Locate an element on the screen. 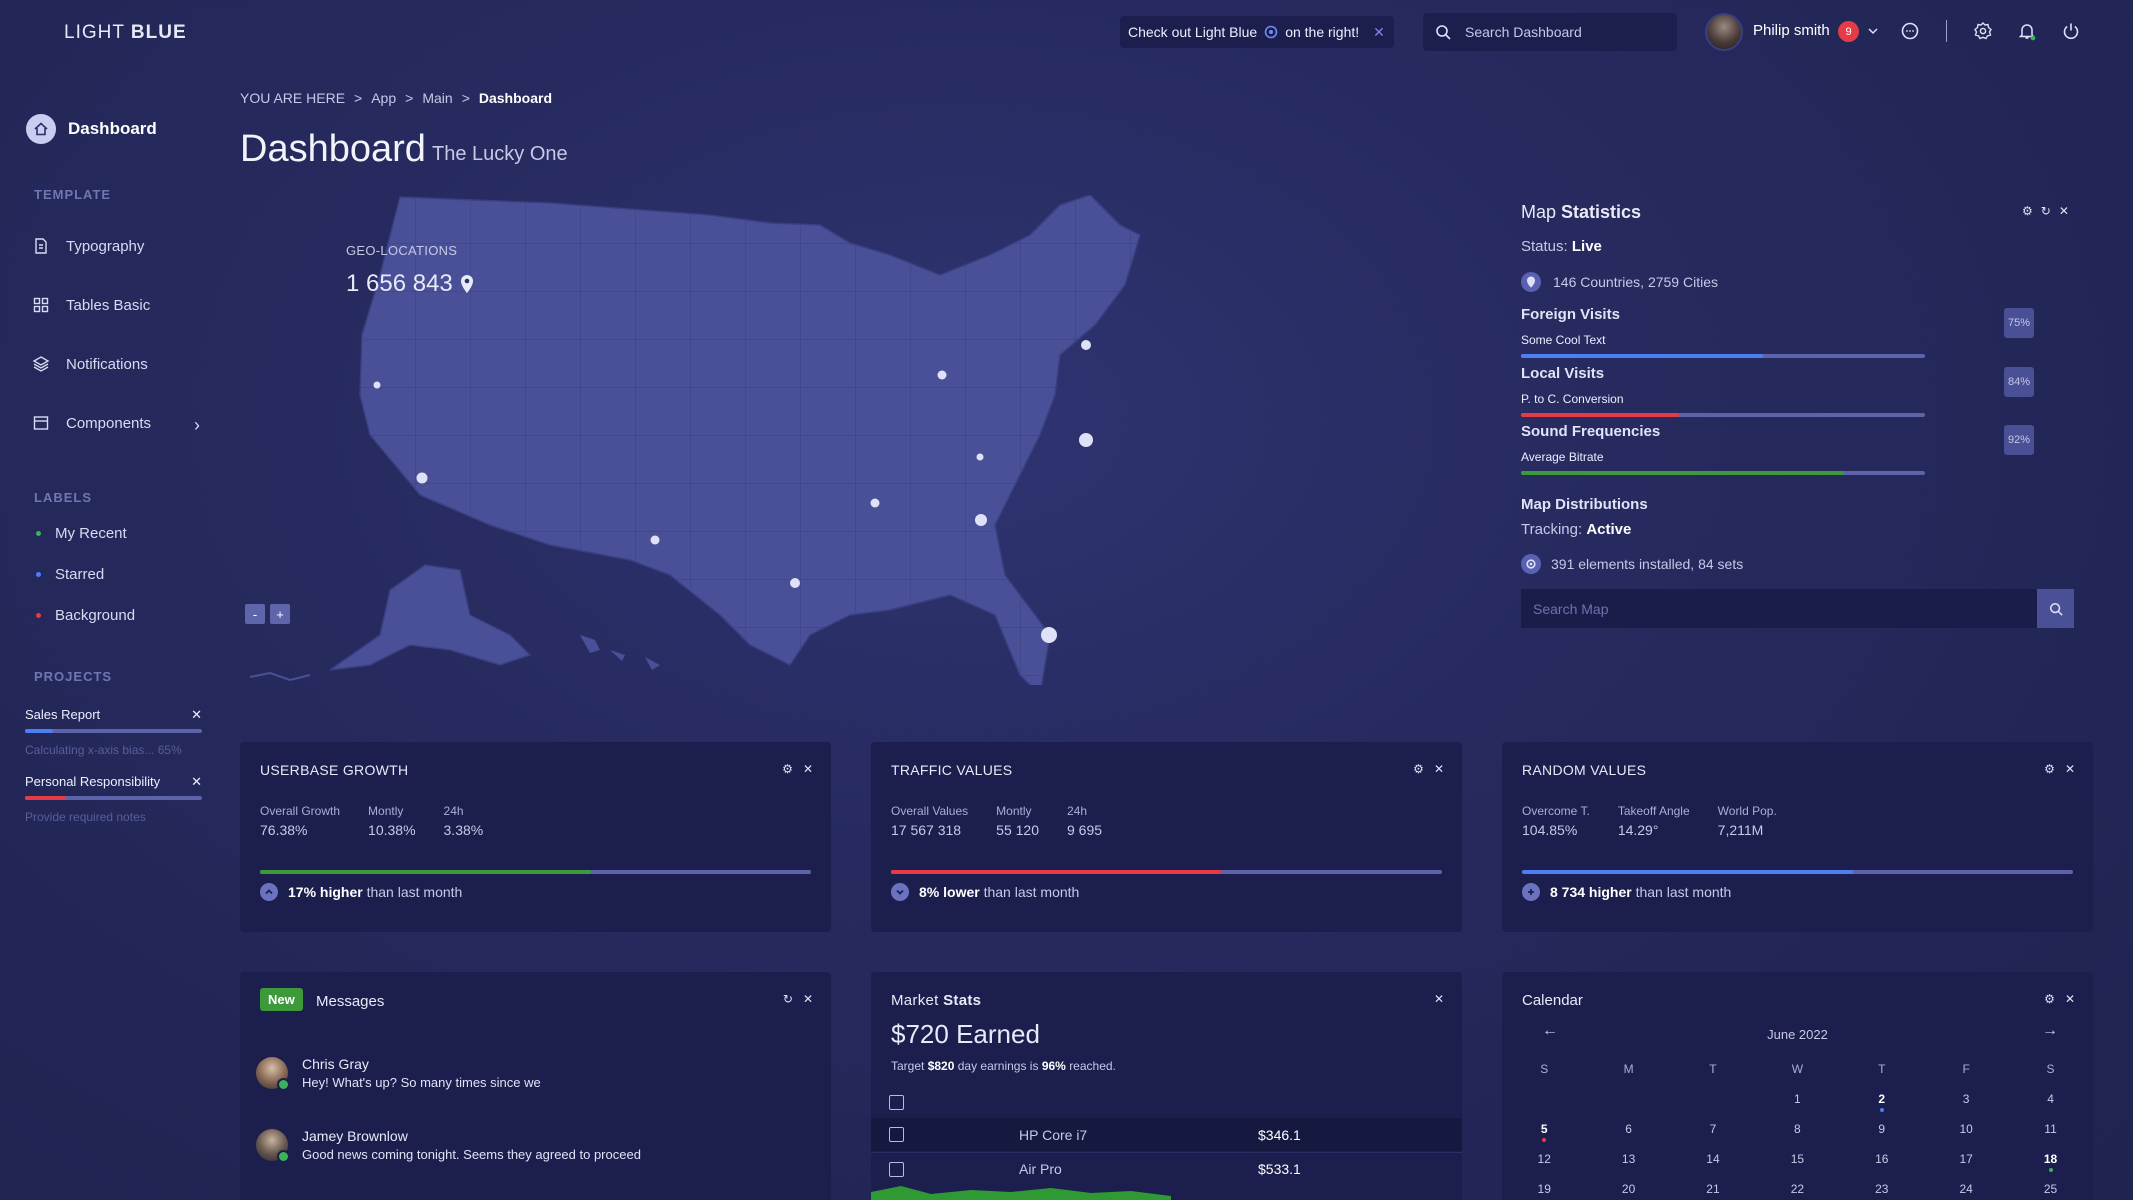 This screenshot has width=2133, height=1200. calendar-day: 22 is located at coordinates (1797, 1189).